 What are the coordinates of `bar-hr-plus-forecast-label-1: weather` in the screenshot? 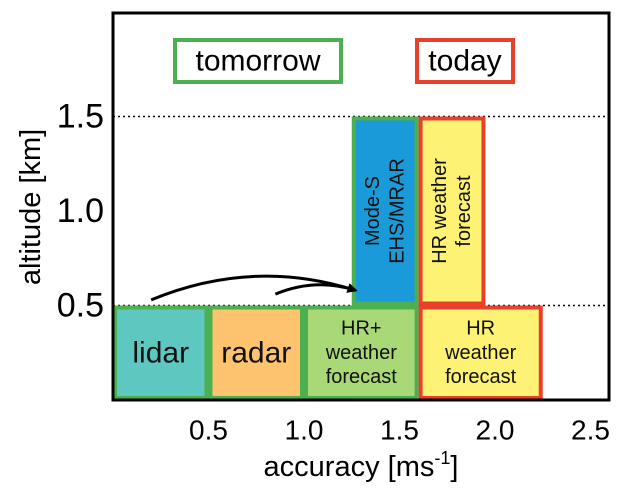 It's located at (361, 353).